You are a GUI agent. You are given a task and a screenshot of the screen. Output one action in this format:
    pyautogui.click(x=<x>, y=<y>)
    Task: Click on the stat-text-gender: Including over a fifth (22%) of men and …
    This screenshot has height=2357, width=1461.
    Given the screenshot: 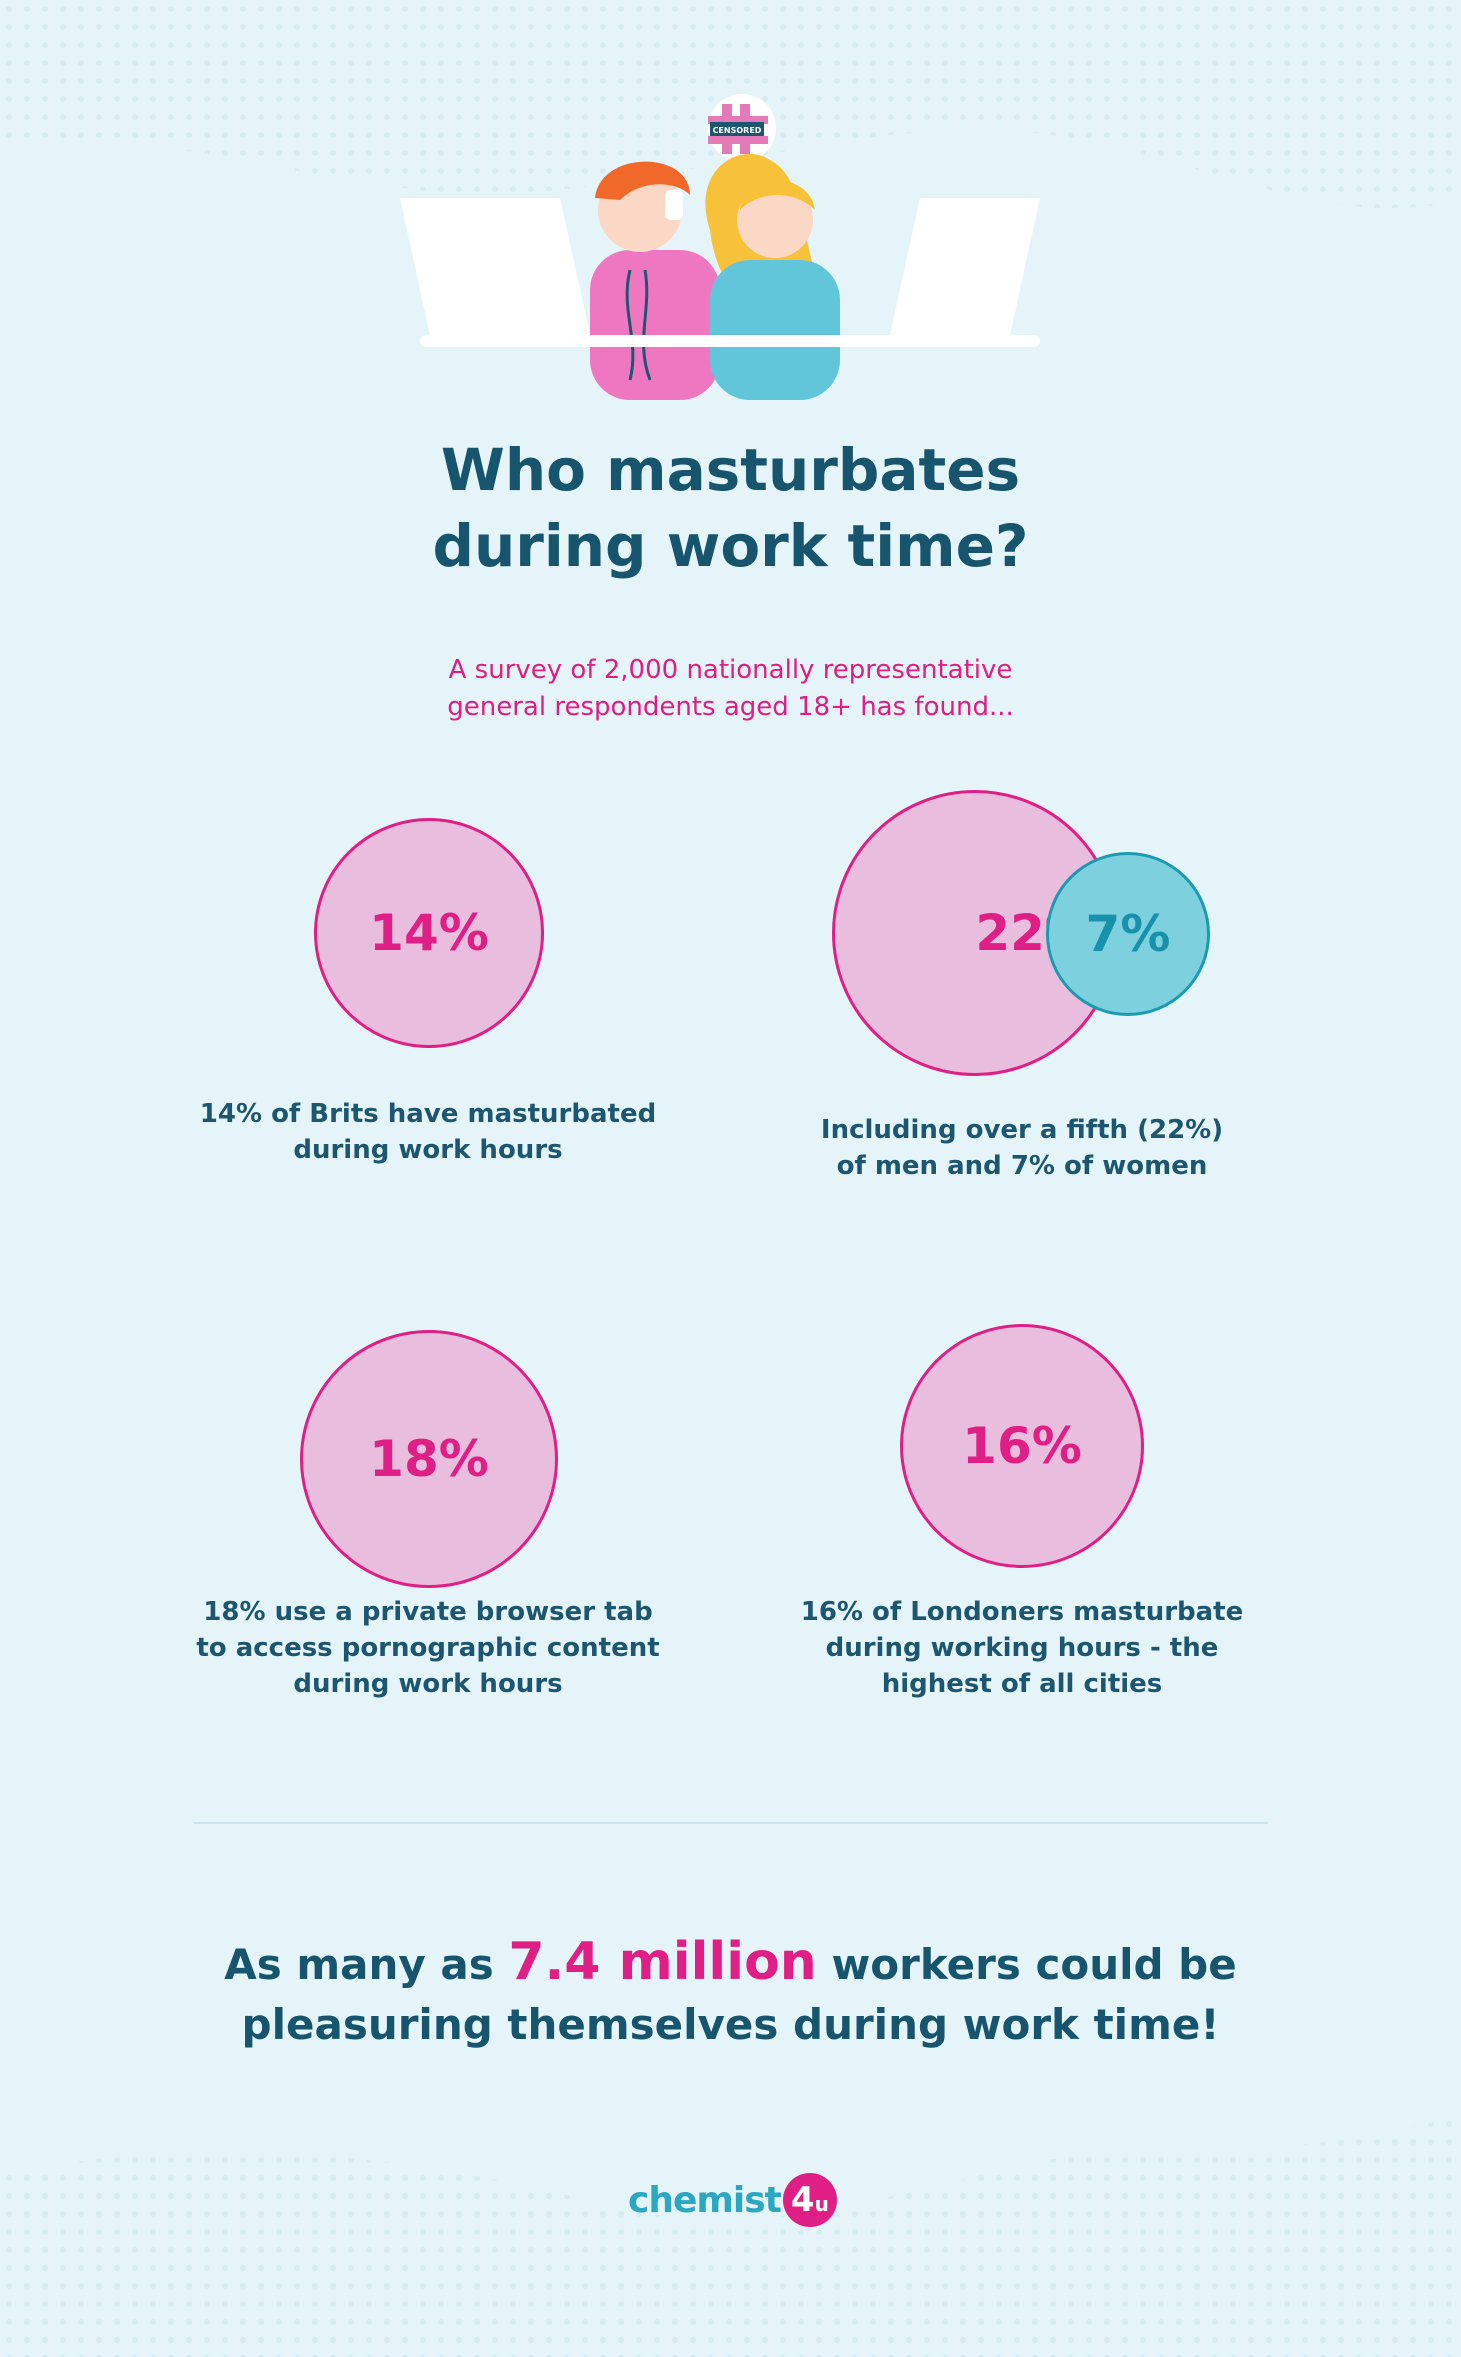 What is the action you would take?
    pyautogui.click(x=1022, y=1148)
    